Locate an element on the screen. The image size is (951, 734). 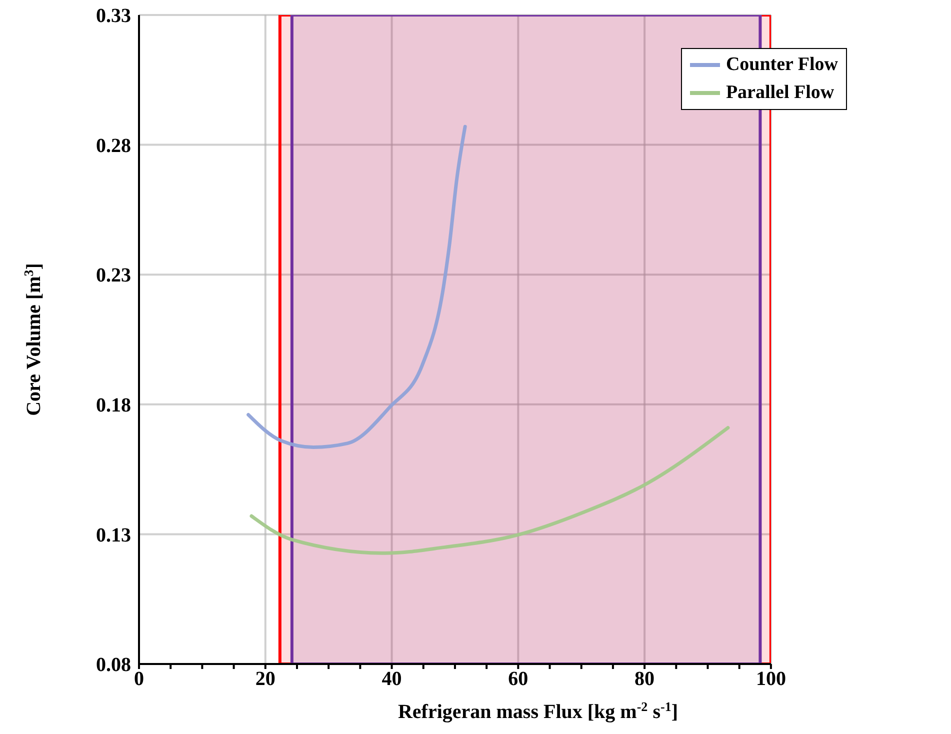
x-tick-label: 80 is located at coordinates (644, 679).